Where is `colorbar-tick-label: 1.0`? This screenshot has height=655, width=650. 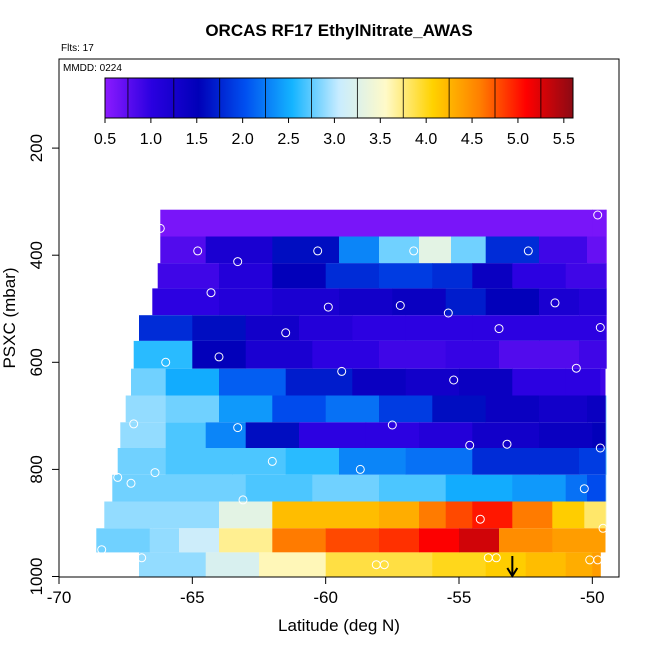
colorbar-tick-label: 1.0 is located at coordinates (151, 139).